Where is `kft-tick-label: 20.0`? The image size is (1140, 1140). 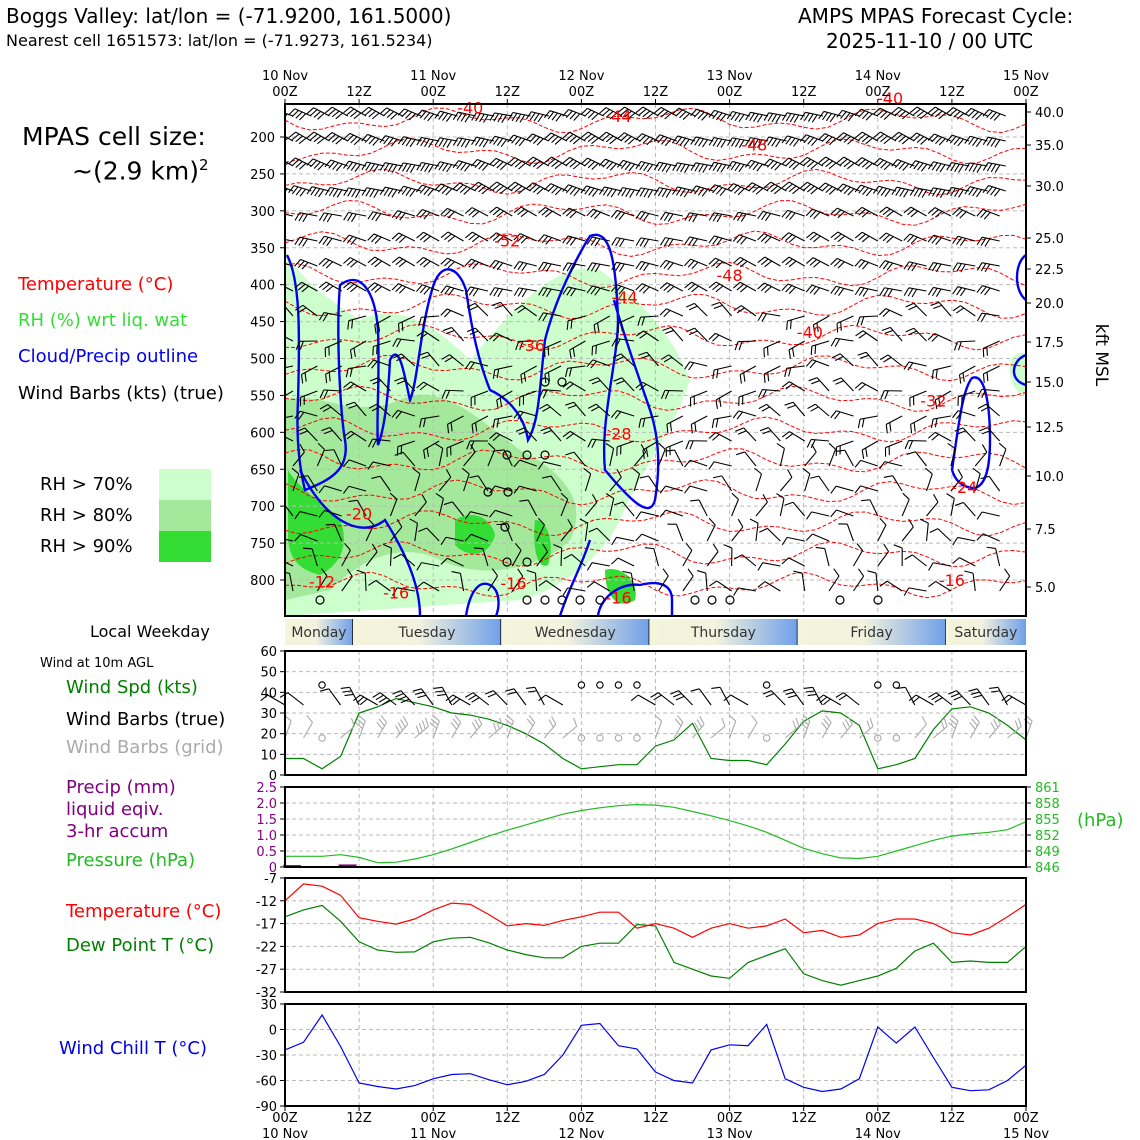 kft-tick-label: 20.0 is located at coordinates (1049, 304).